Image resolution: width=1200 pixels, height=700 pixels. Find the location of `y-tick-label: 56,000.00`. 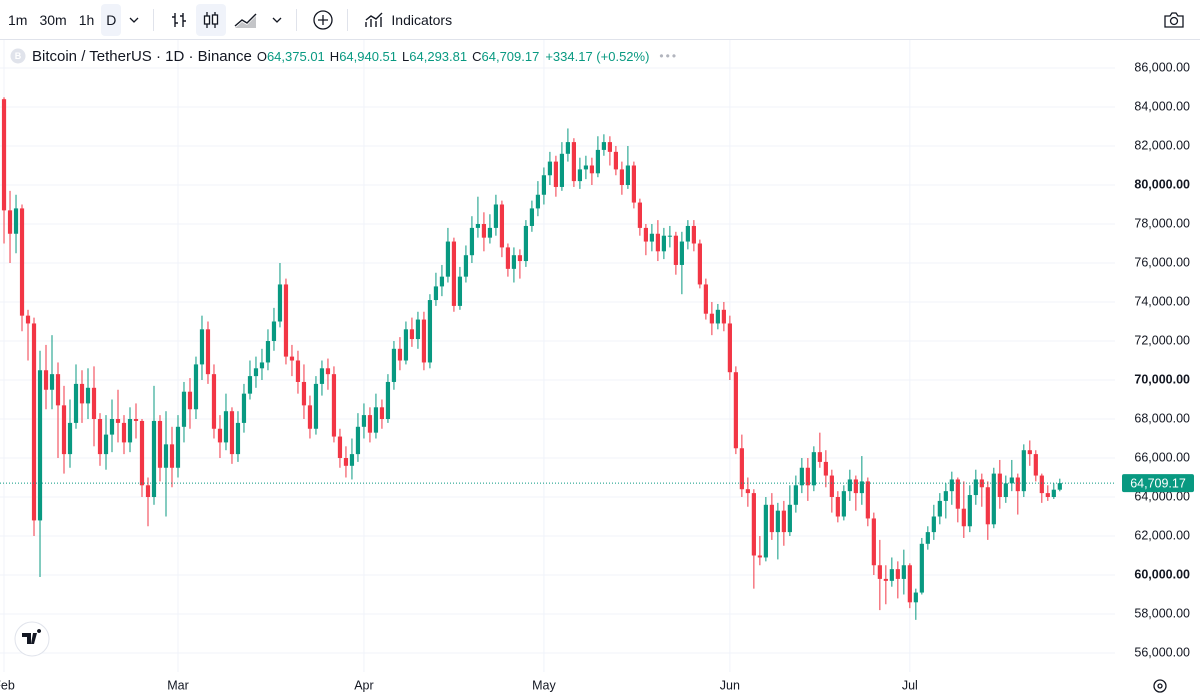

y-tick-label: 56,000.00 is located at coordinates (1162, 652).